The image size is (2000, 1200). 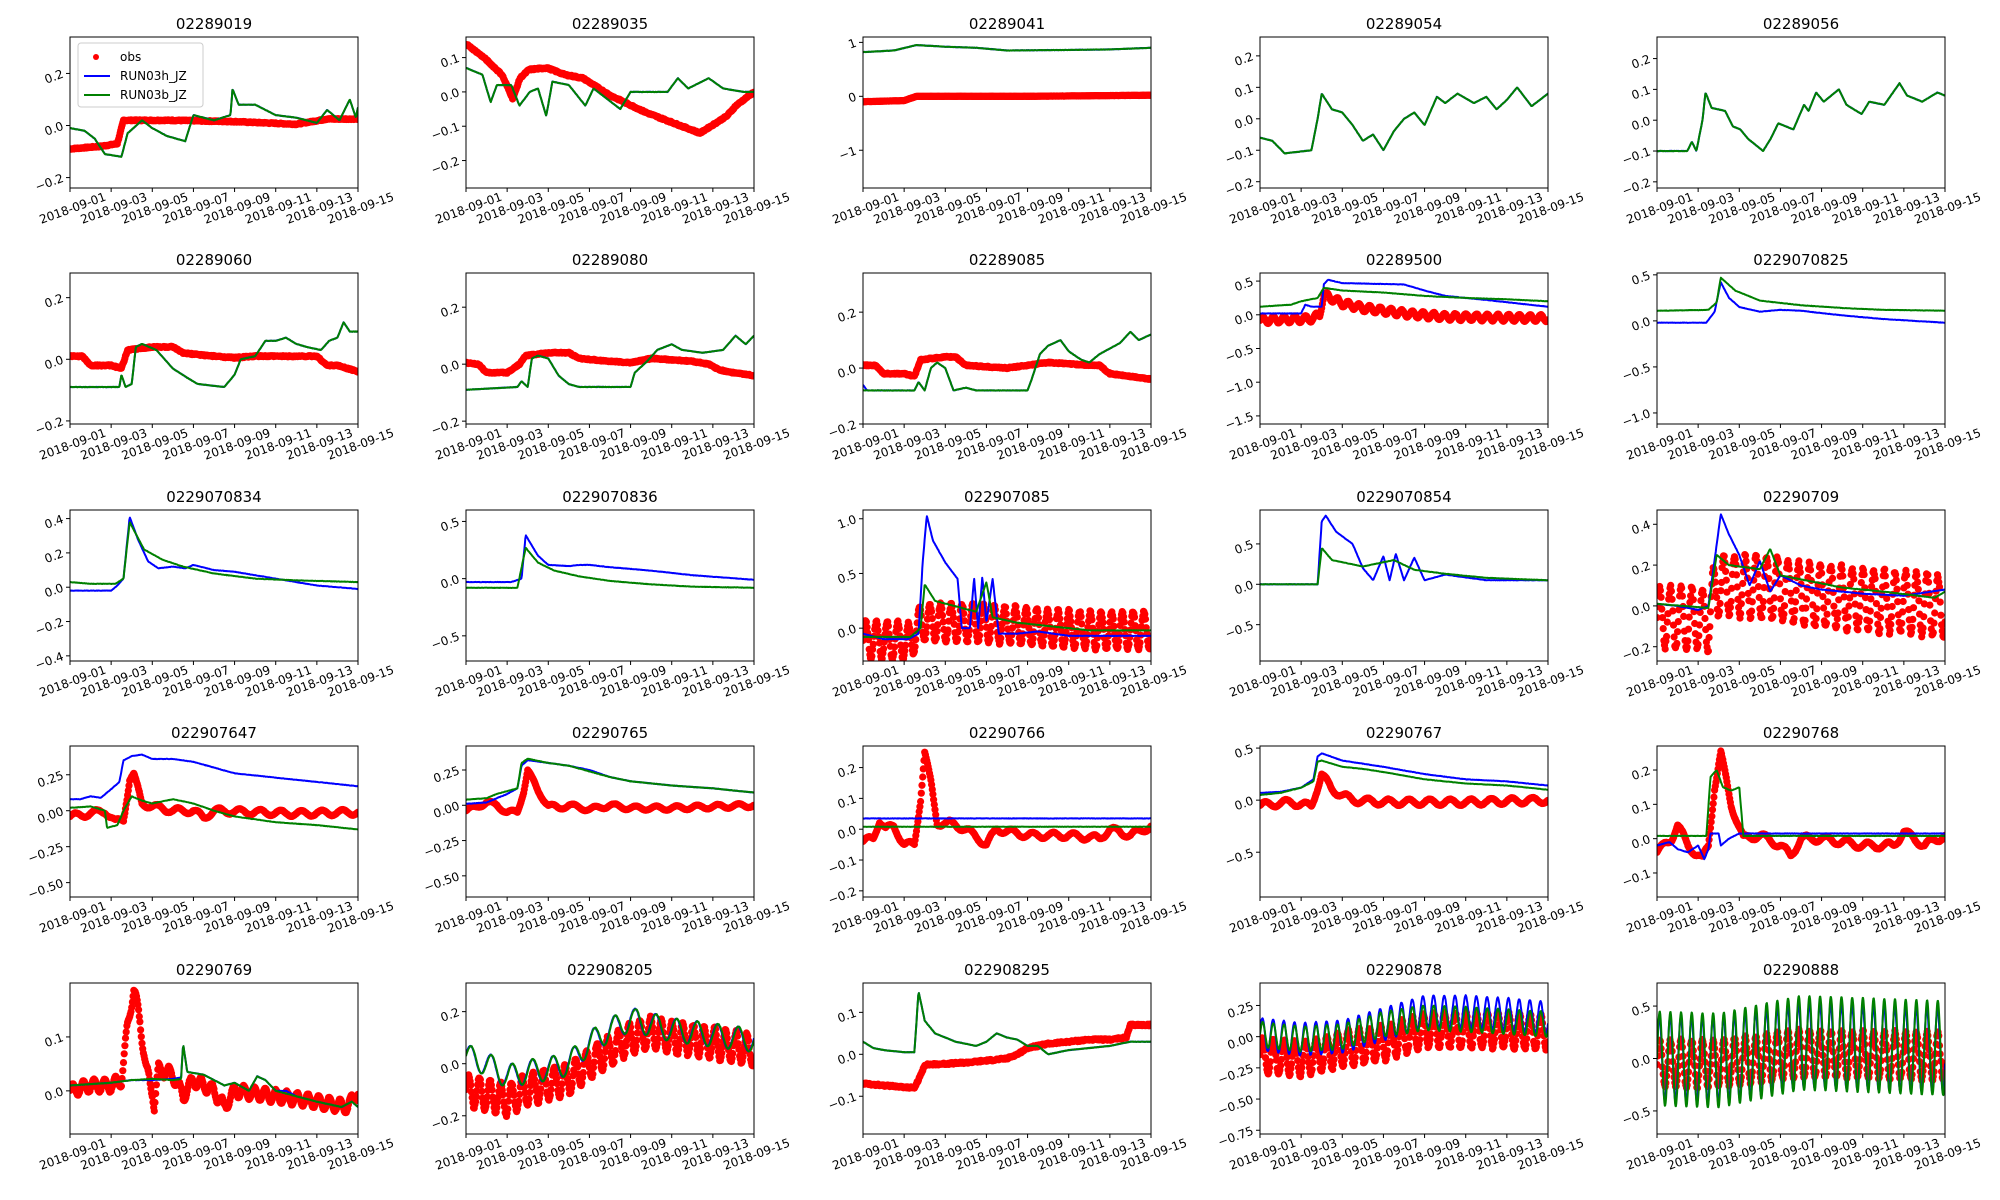 What do you see at coordinates (445, 131) in the screenshot?
I see `y-tick-label: −0.1` at bounding box center [445, 131].